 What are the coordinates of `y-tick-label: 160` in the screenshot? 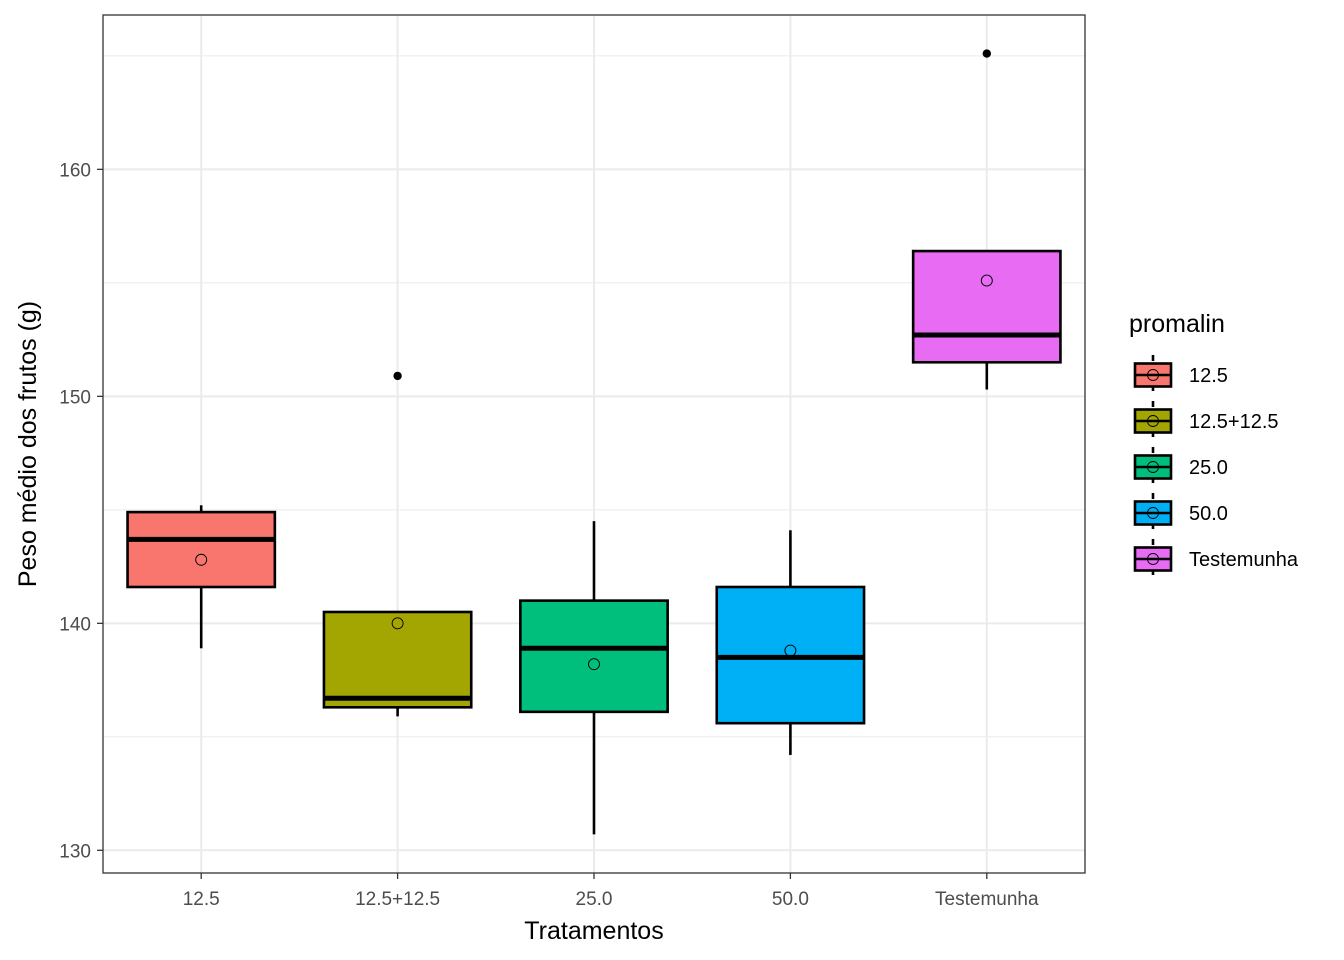 It's located at (75, 170).